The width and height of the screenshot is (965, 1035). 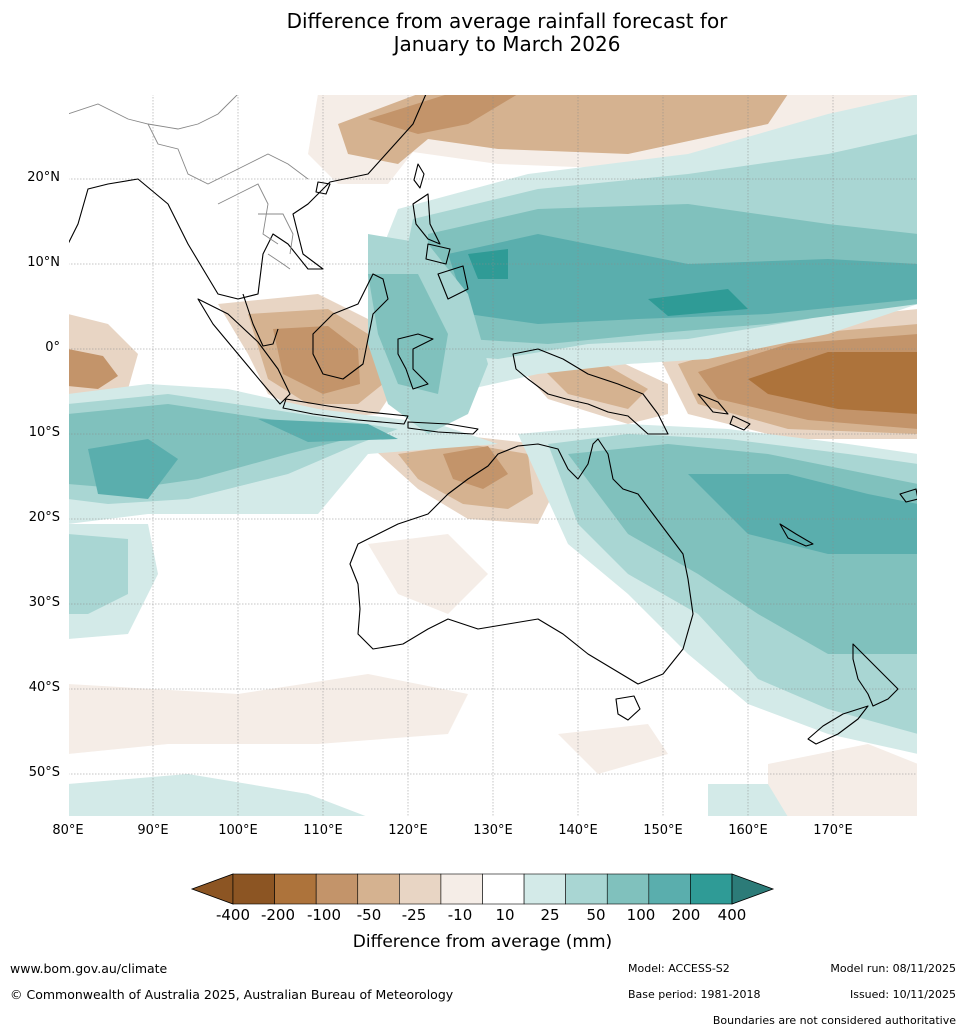 I want to click on country-borders, so click(x=188, y=182).